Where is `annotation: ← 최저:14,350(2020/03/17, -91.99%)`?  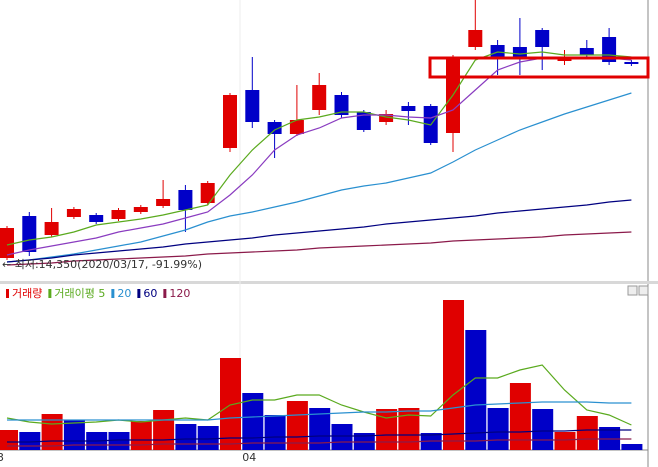
annotation: ← 최저:14,350(2020/03/17, -91.99%) is located at coordinates (102, 264).